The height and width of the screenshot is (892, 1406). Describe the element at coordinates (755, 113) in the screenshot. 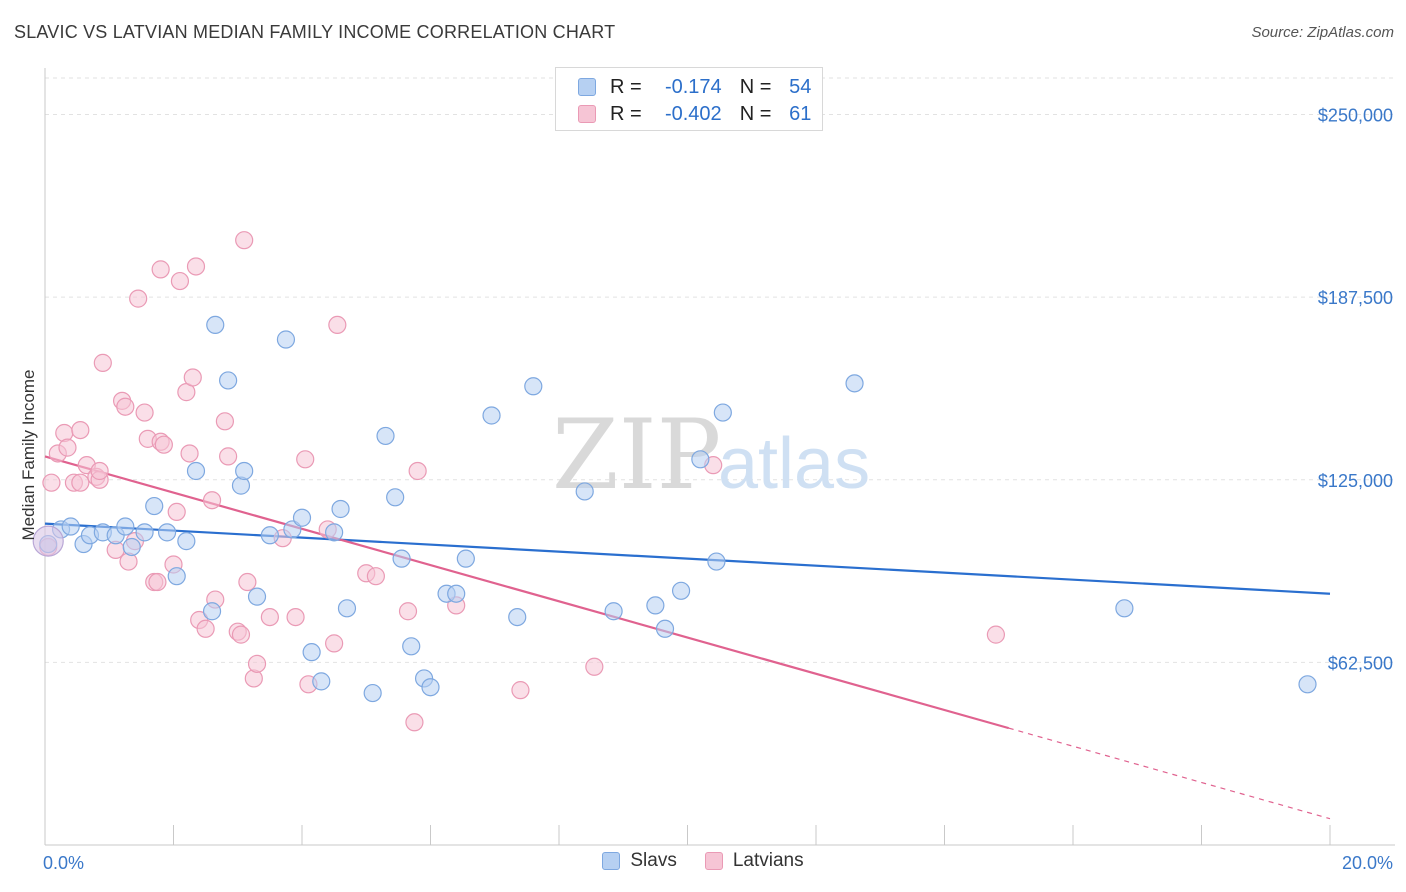

I see `legend-n-label: N =` at that location.